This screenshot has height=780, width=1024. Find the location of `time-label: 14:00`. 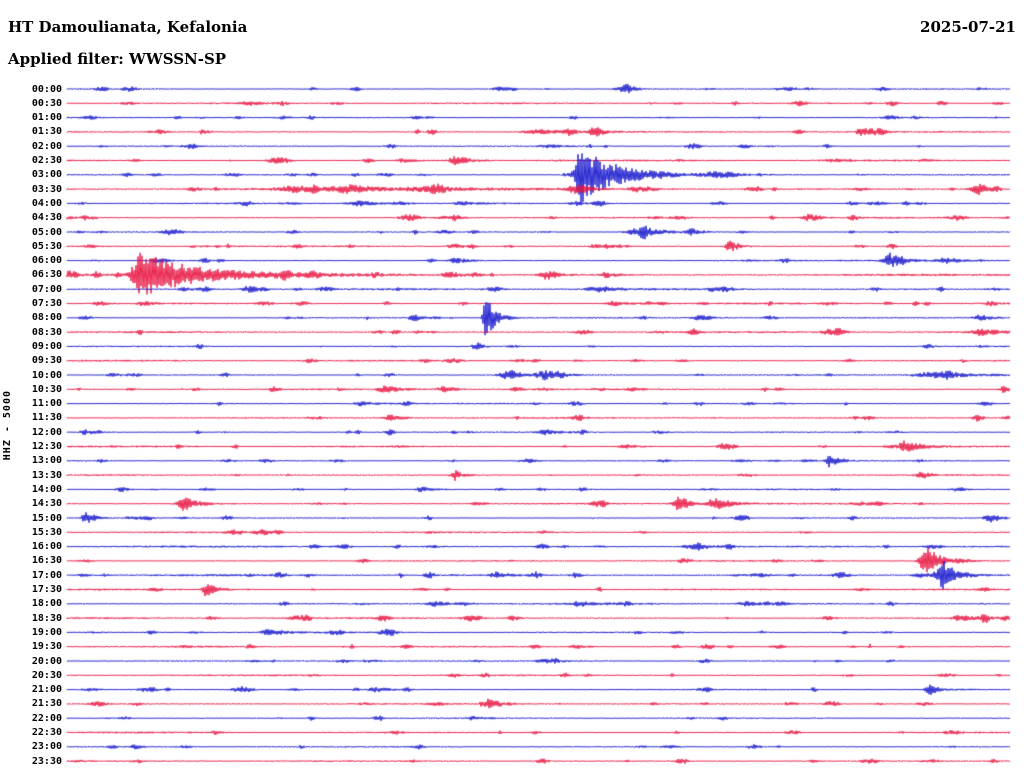

time-label: 14:00 is located at coordinates (46, 489).